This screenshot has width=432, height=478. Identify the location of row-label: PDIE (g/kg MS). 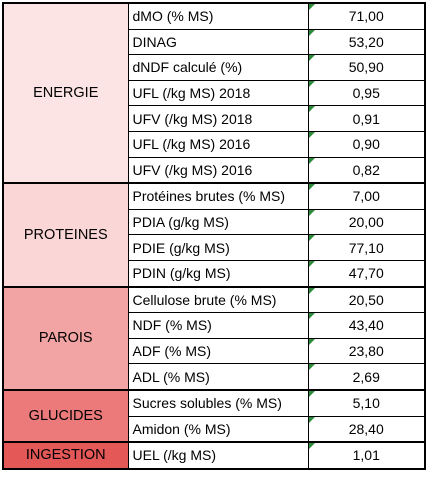
(218, 247).